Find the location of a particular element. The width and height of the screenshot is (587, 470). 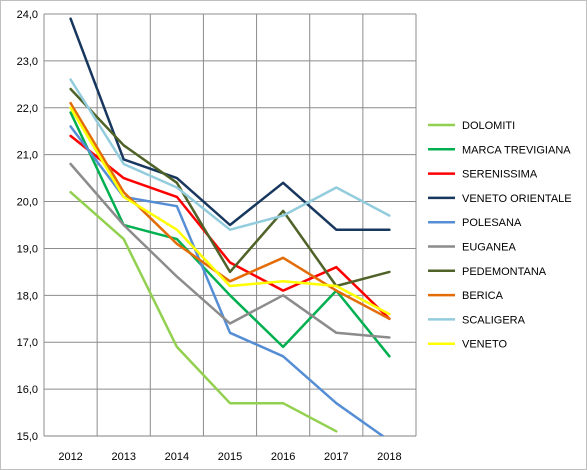

x-tick-label: 2013 is located at coordinates (123, 457).